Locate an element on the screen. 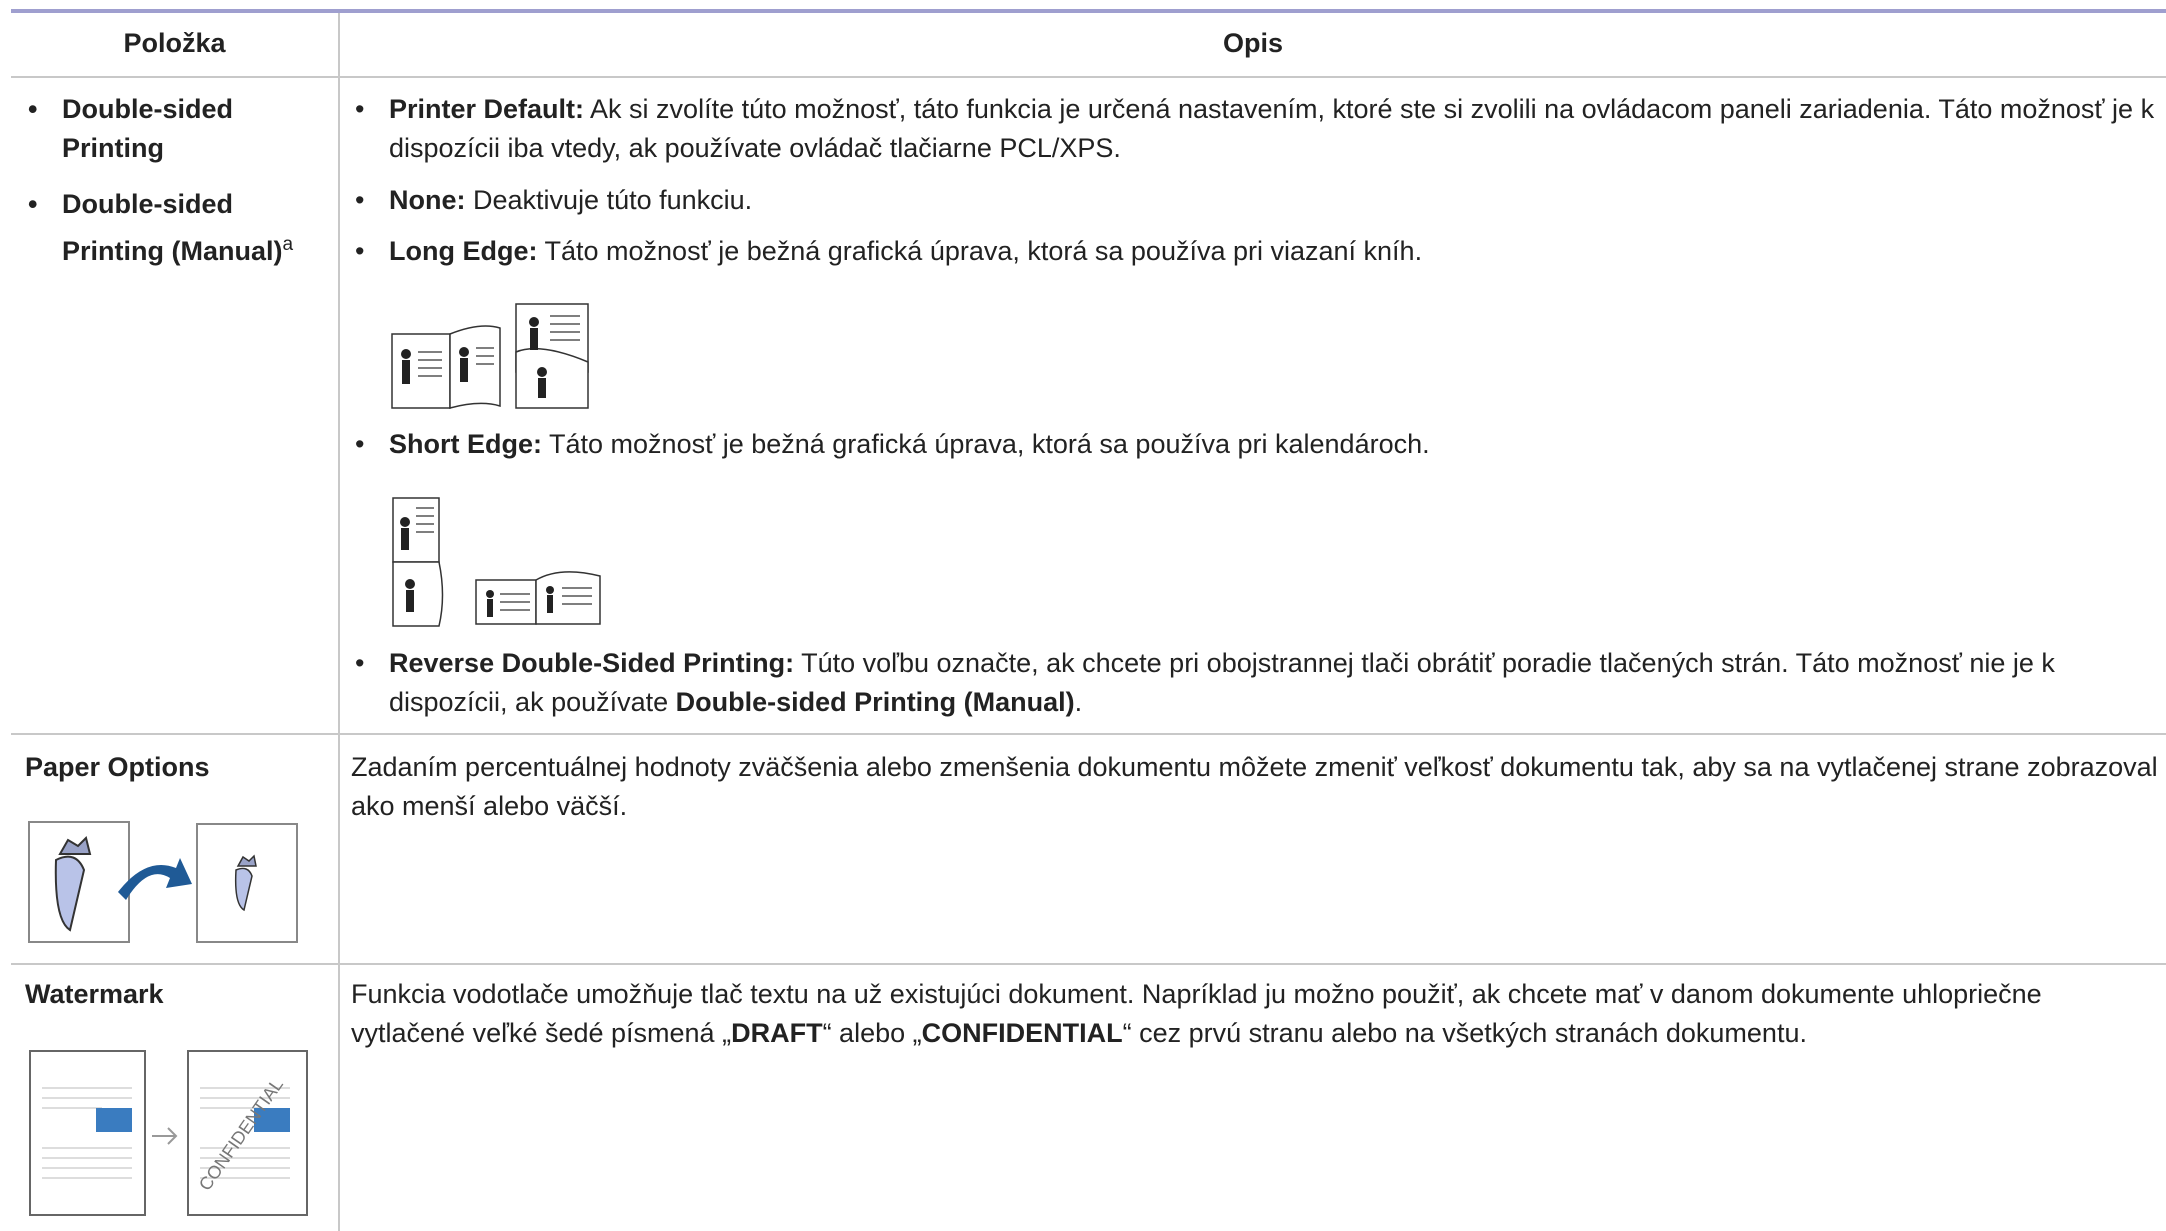 The image size is (2166, 1231). item-label-text: Double-sided Printing (Manual) is located at coordinates (172, 227).